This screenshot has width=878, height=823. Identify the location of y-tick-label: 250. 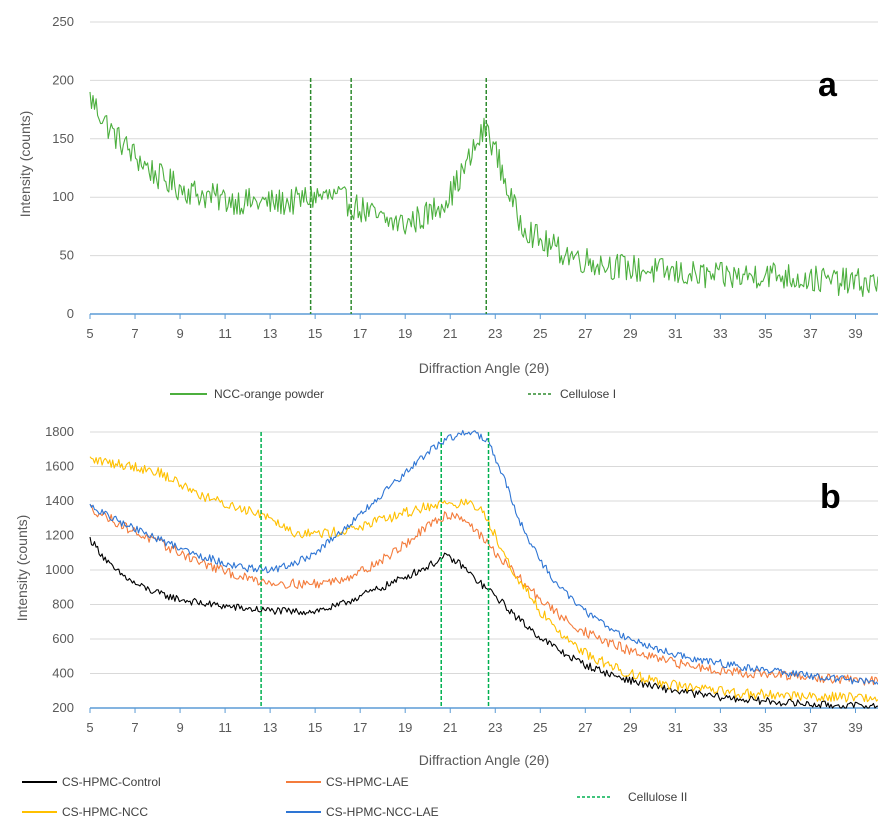
(63, 21).